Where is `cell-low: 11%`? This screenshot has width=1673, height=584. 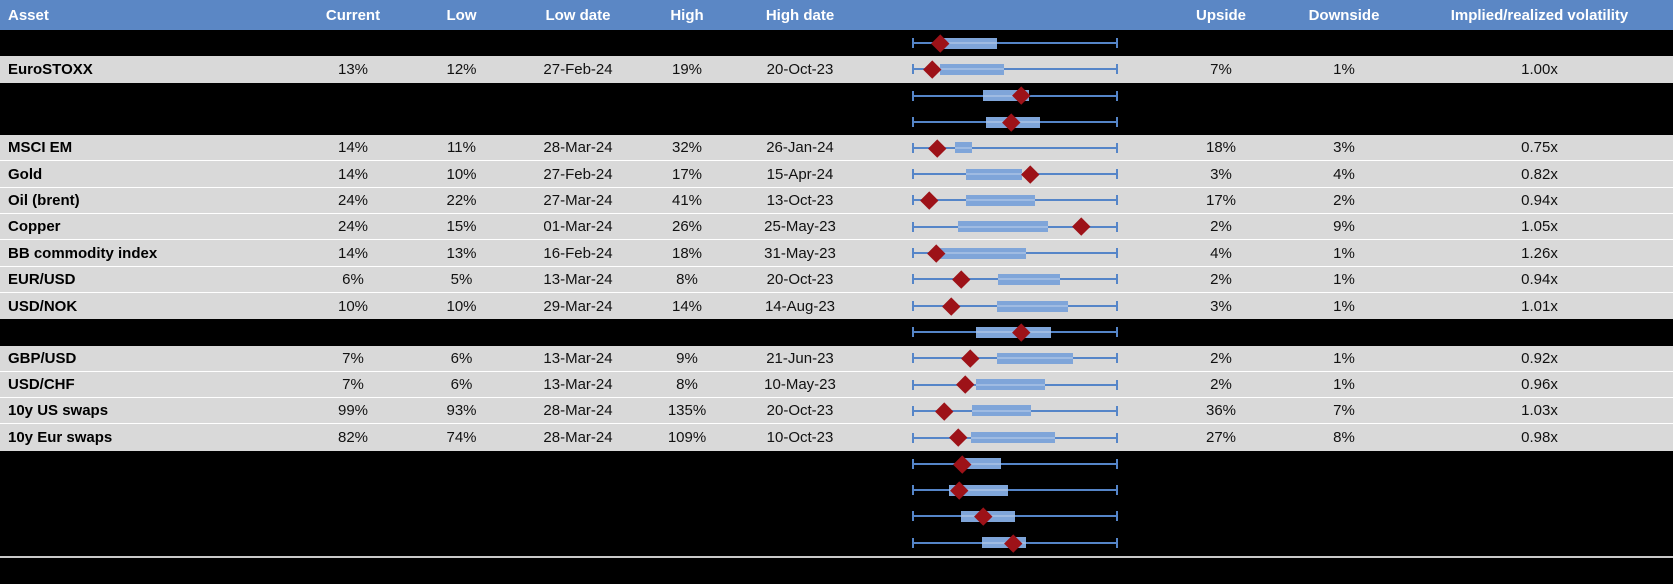
cell-low: 11% is located at coordinates (461, 148).